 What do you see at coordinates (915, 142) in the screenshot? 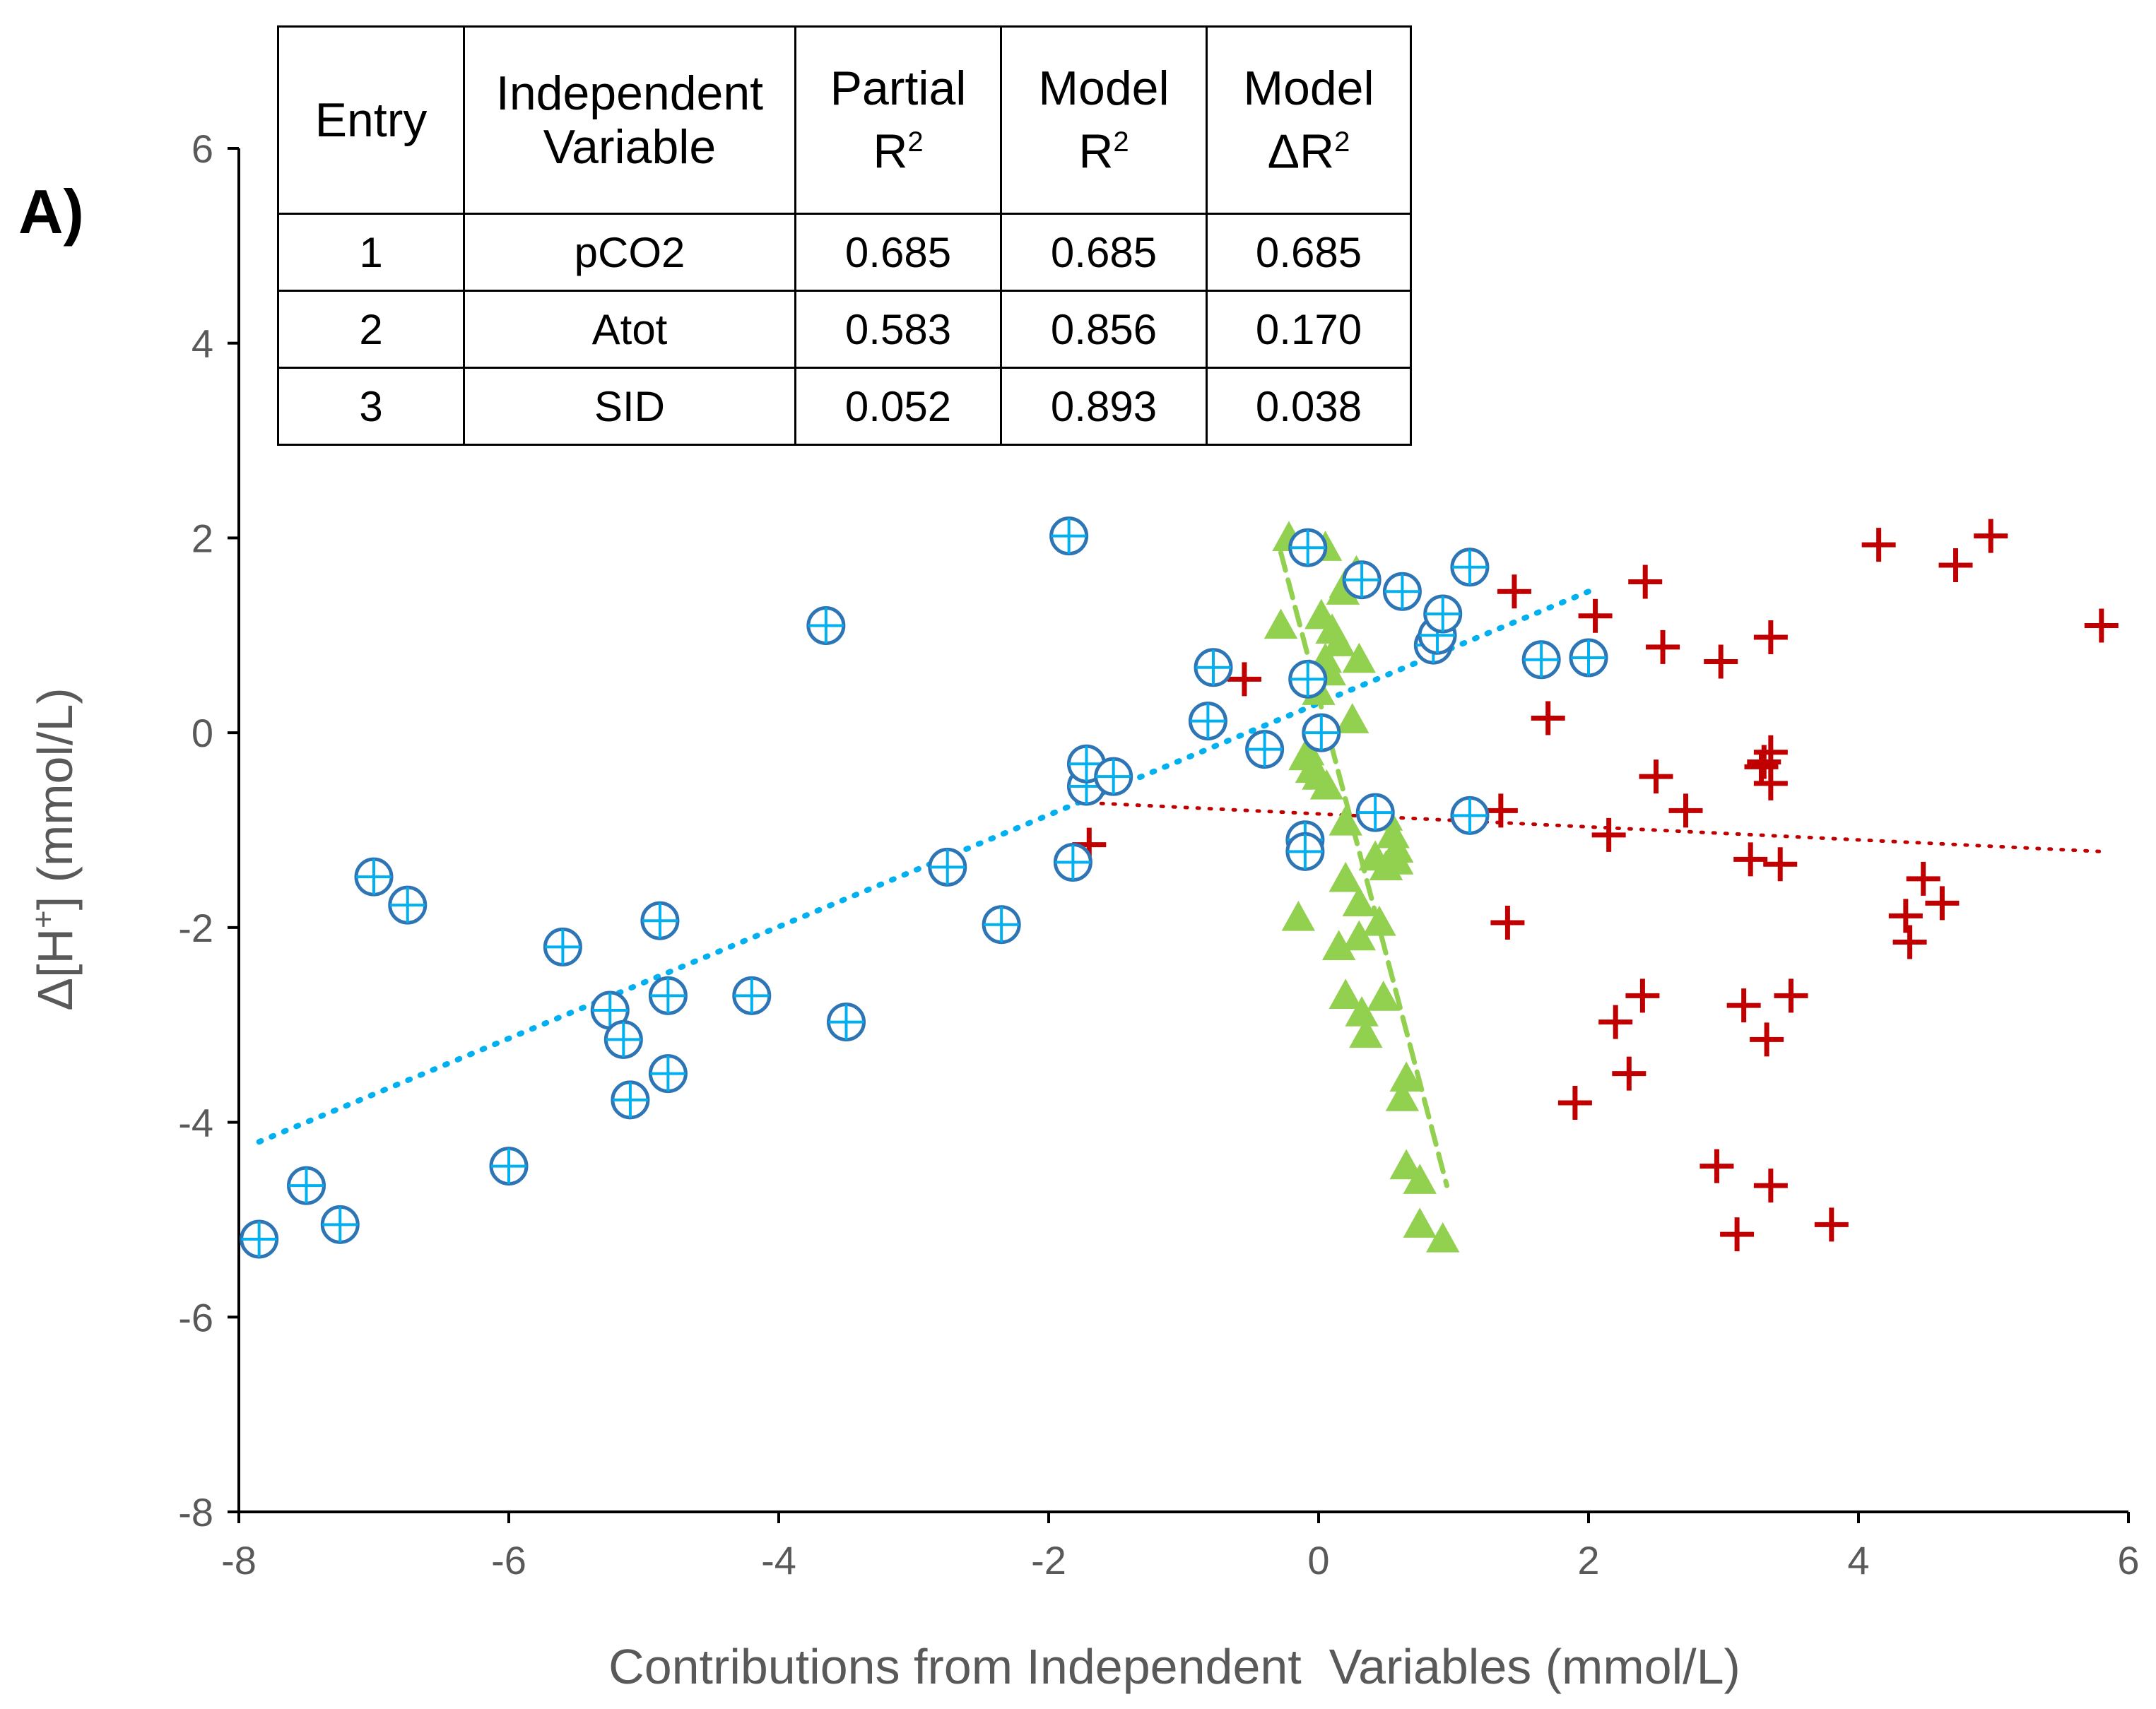
I see `header-partial-sup: 2` at bounding box center [915, 142].